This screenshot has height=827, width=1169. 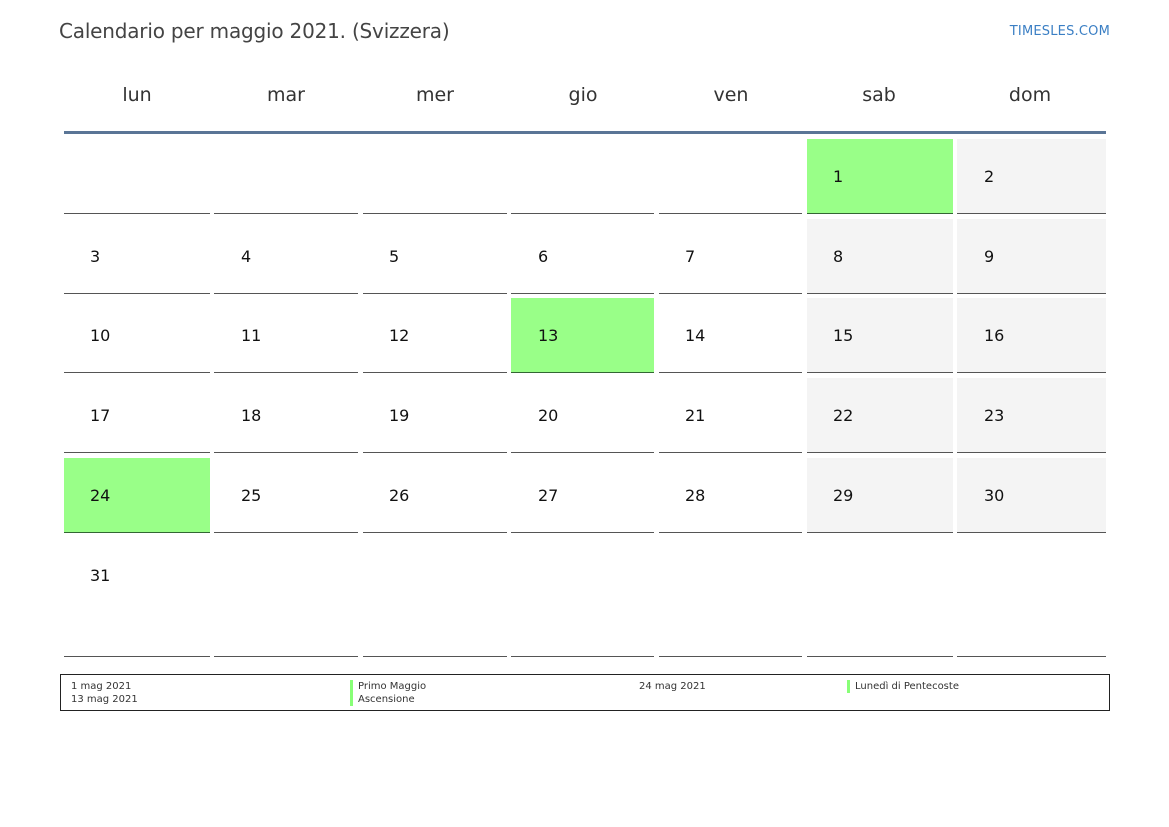 I want to click on day-cell-3: 3, so click(x=137, y=256).